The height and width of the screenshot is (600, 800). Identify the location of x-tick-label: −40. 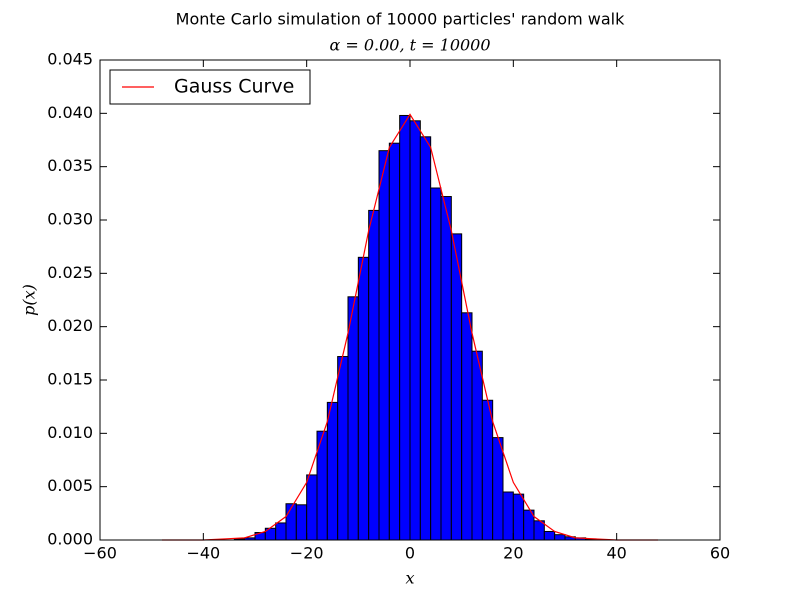
(203, 553).